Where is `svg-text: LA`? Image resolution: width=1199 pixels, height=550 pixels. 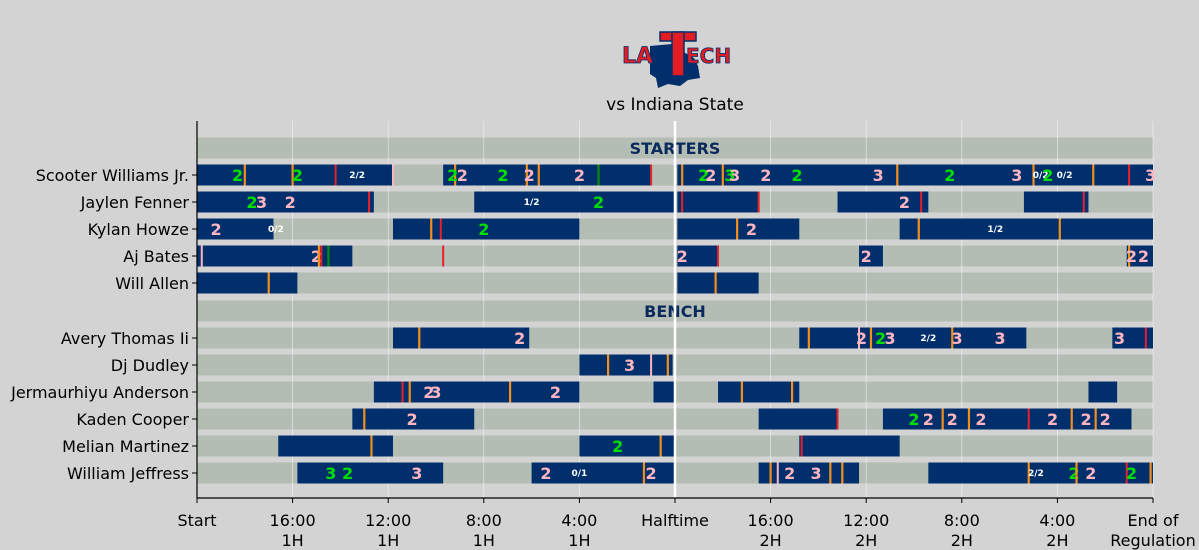
svg-text: LA is located at coordinates (637, 56).